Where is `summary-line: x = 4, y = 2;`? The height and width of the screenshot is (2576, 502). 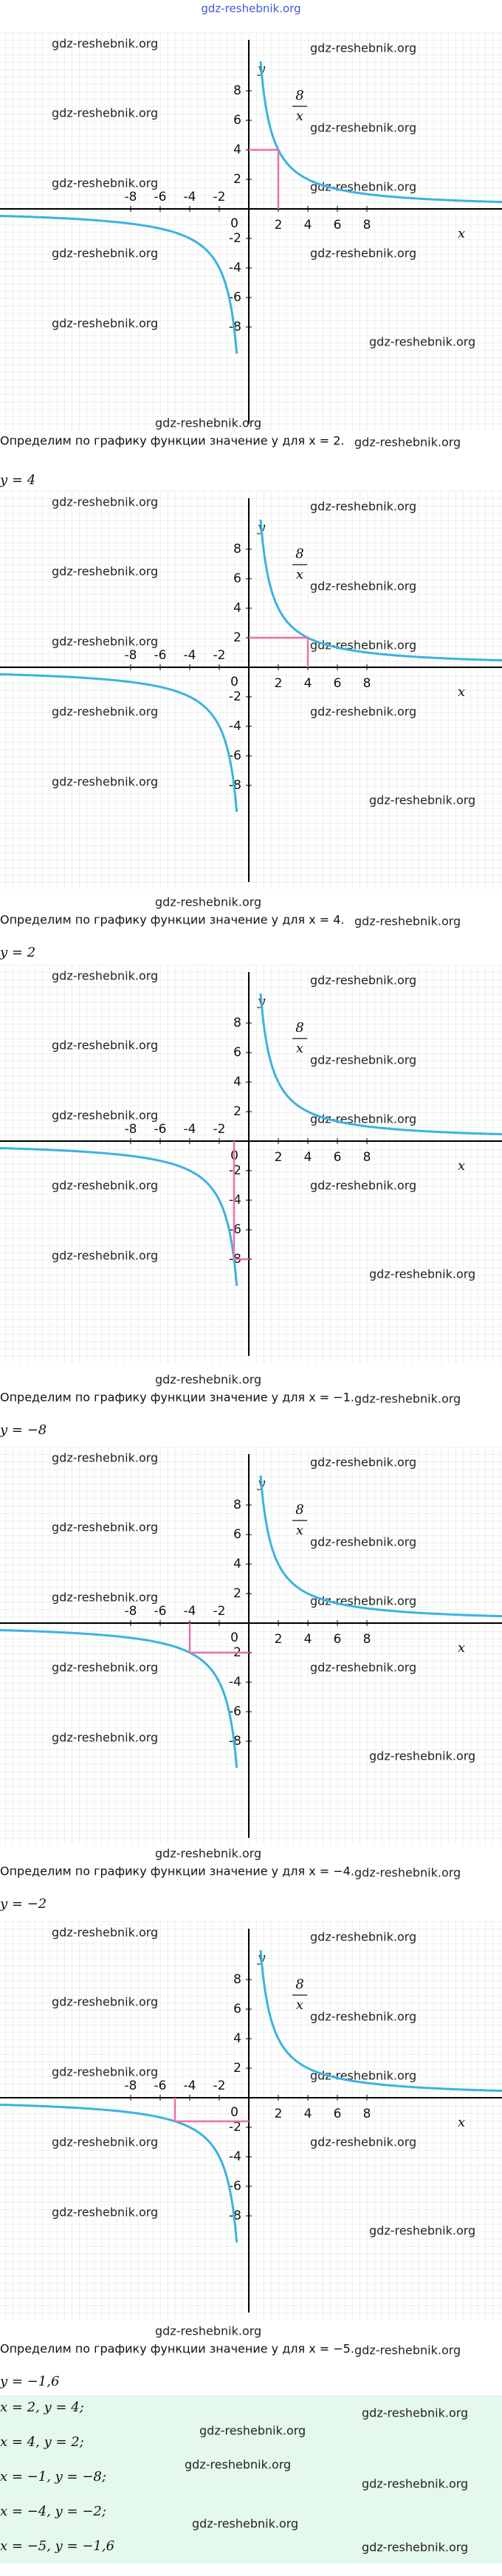
summary-line: x = 4, y = 2; is located at coordinates (42, 2442).